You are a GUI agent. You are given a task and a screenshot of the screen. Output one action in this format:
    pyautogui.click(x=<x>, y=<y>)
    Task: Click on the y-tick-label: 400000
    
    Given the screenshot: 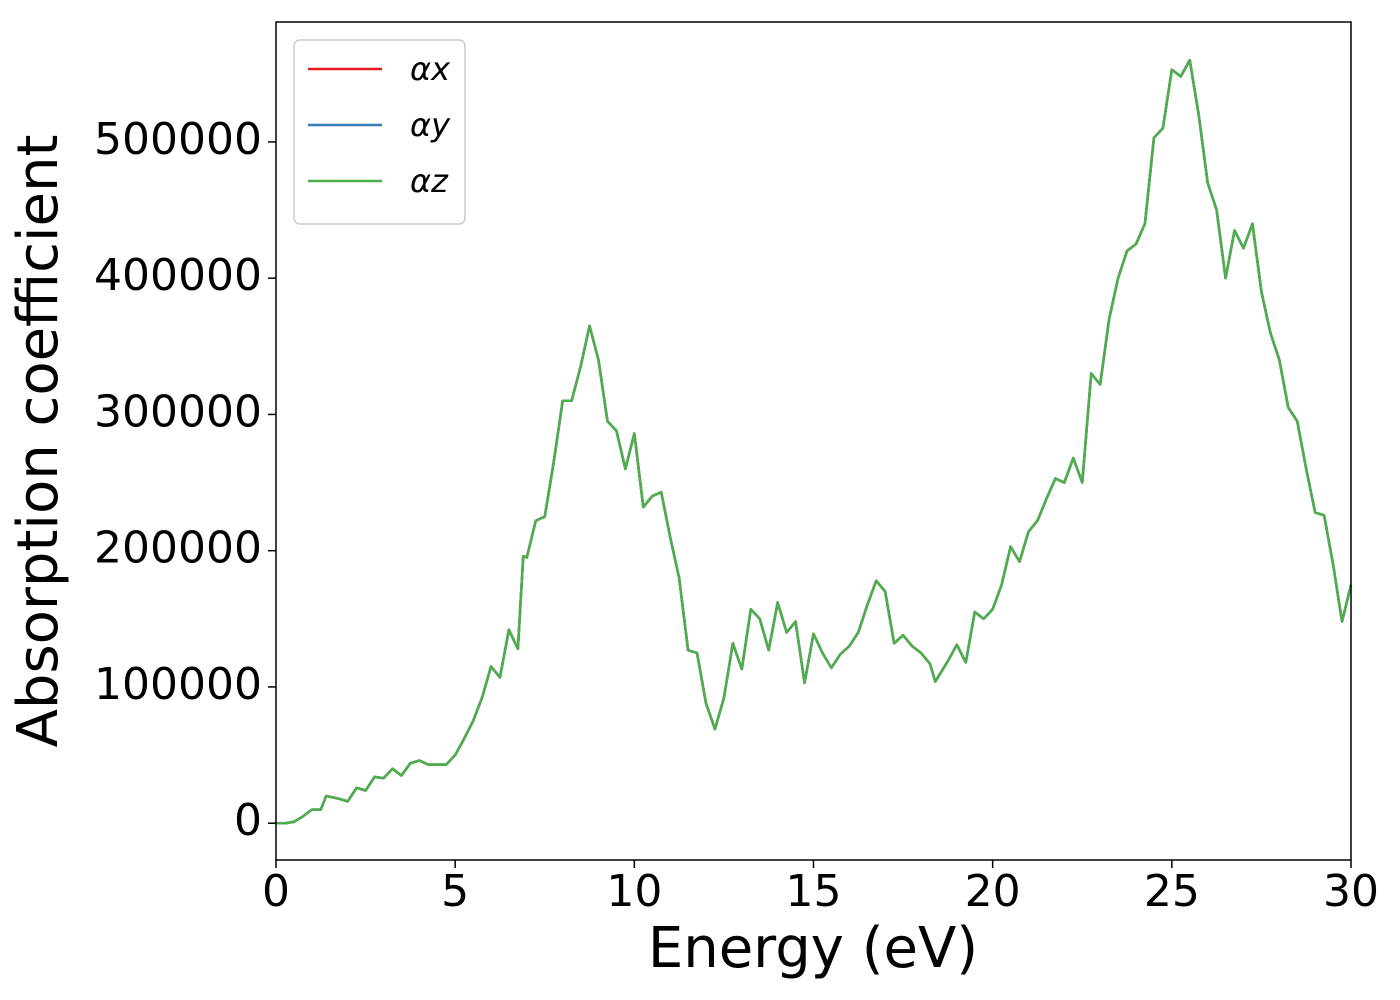 What is the action you would take?
    pyautogui.click(x=178, y=275)
    